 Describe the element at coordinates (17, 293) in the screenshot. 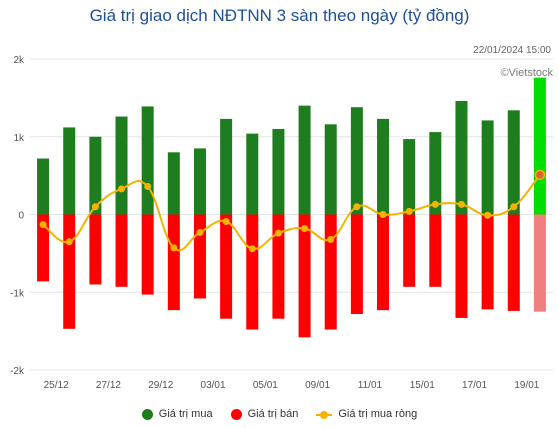

I see `y-tick-label: -1k` at that location.